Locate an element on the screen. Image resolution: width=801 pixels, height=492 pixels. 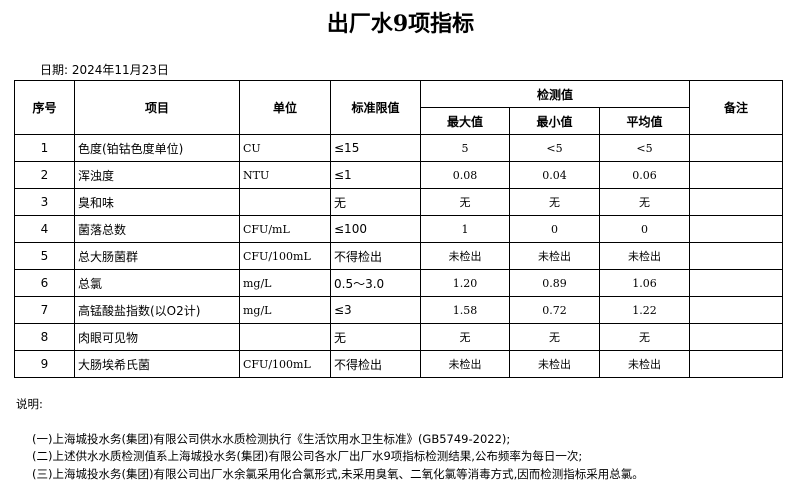
cell-no: 6 is located at coordinates (44, 283).